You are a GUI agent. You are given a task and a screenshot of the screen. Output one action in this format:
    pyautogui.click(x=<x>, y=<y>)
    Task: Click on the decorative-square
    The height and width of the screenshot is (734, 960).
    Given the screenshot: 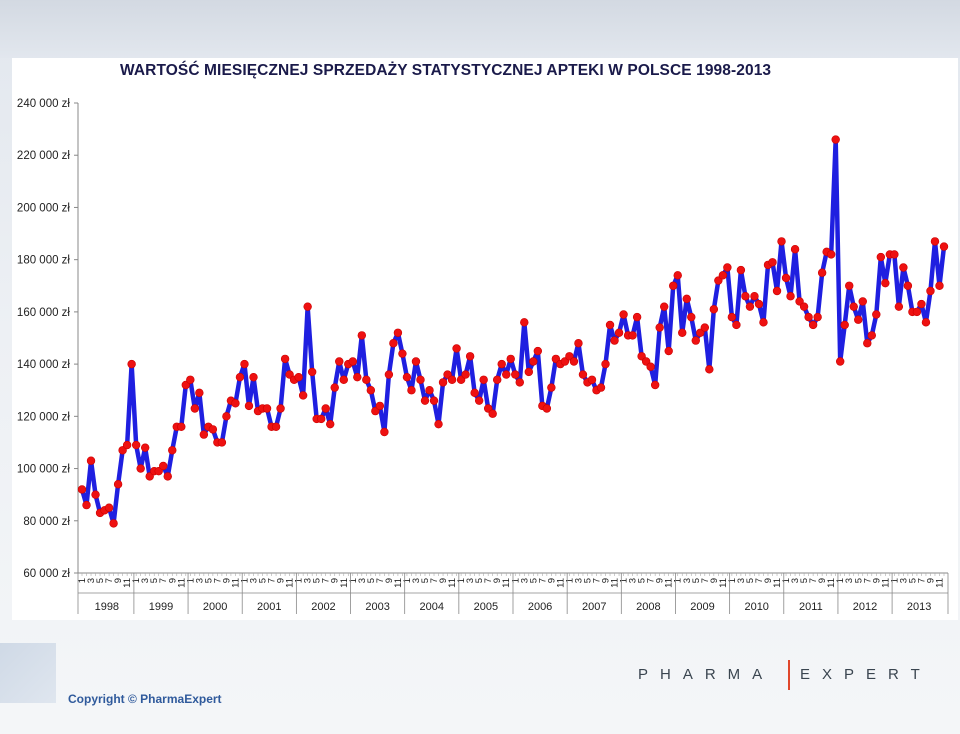 What is the action you would take?
    pyautogui.click(x=28, y=673)
    